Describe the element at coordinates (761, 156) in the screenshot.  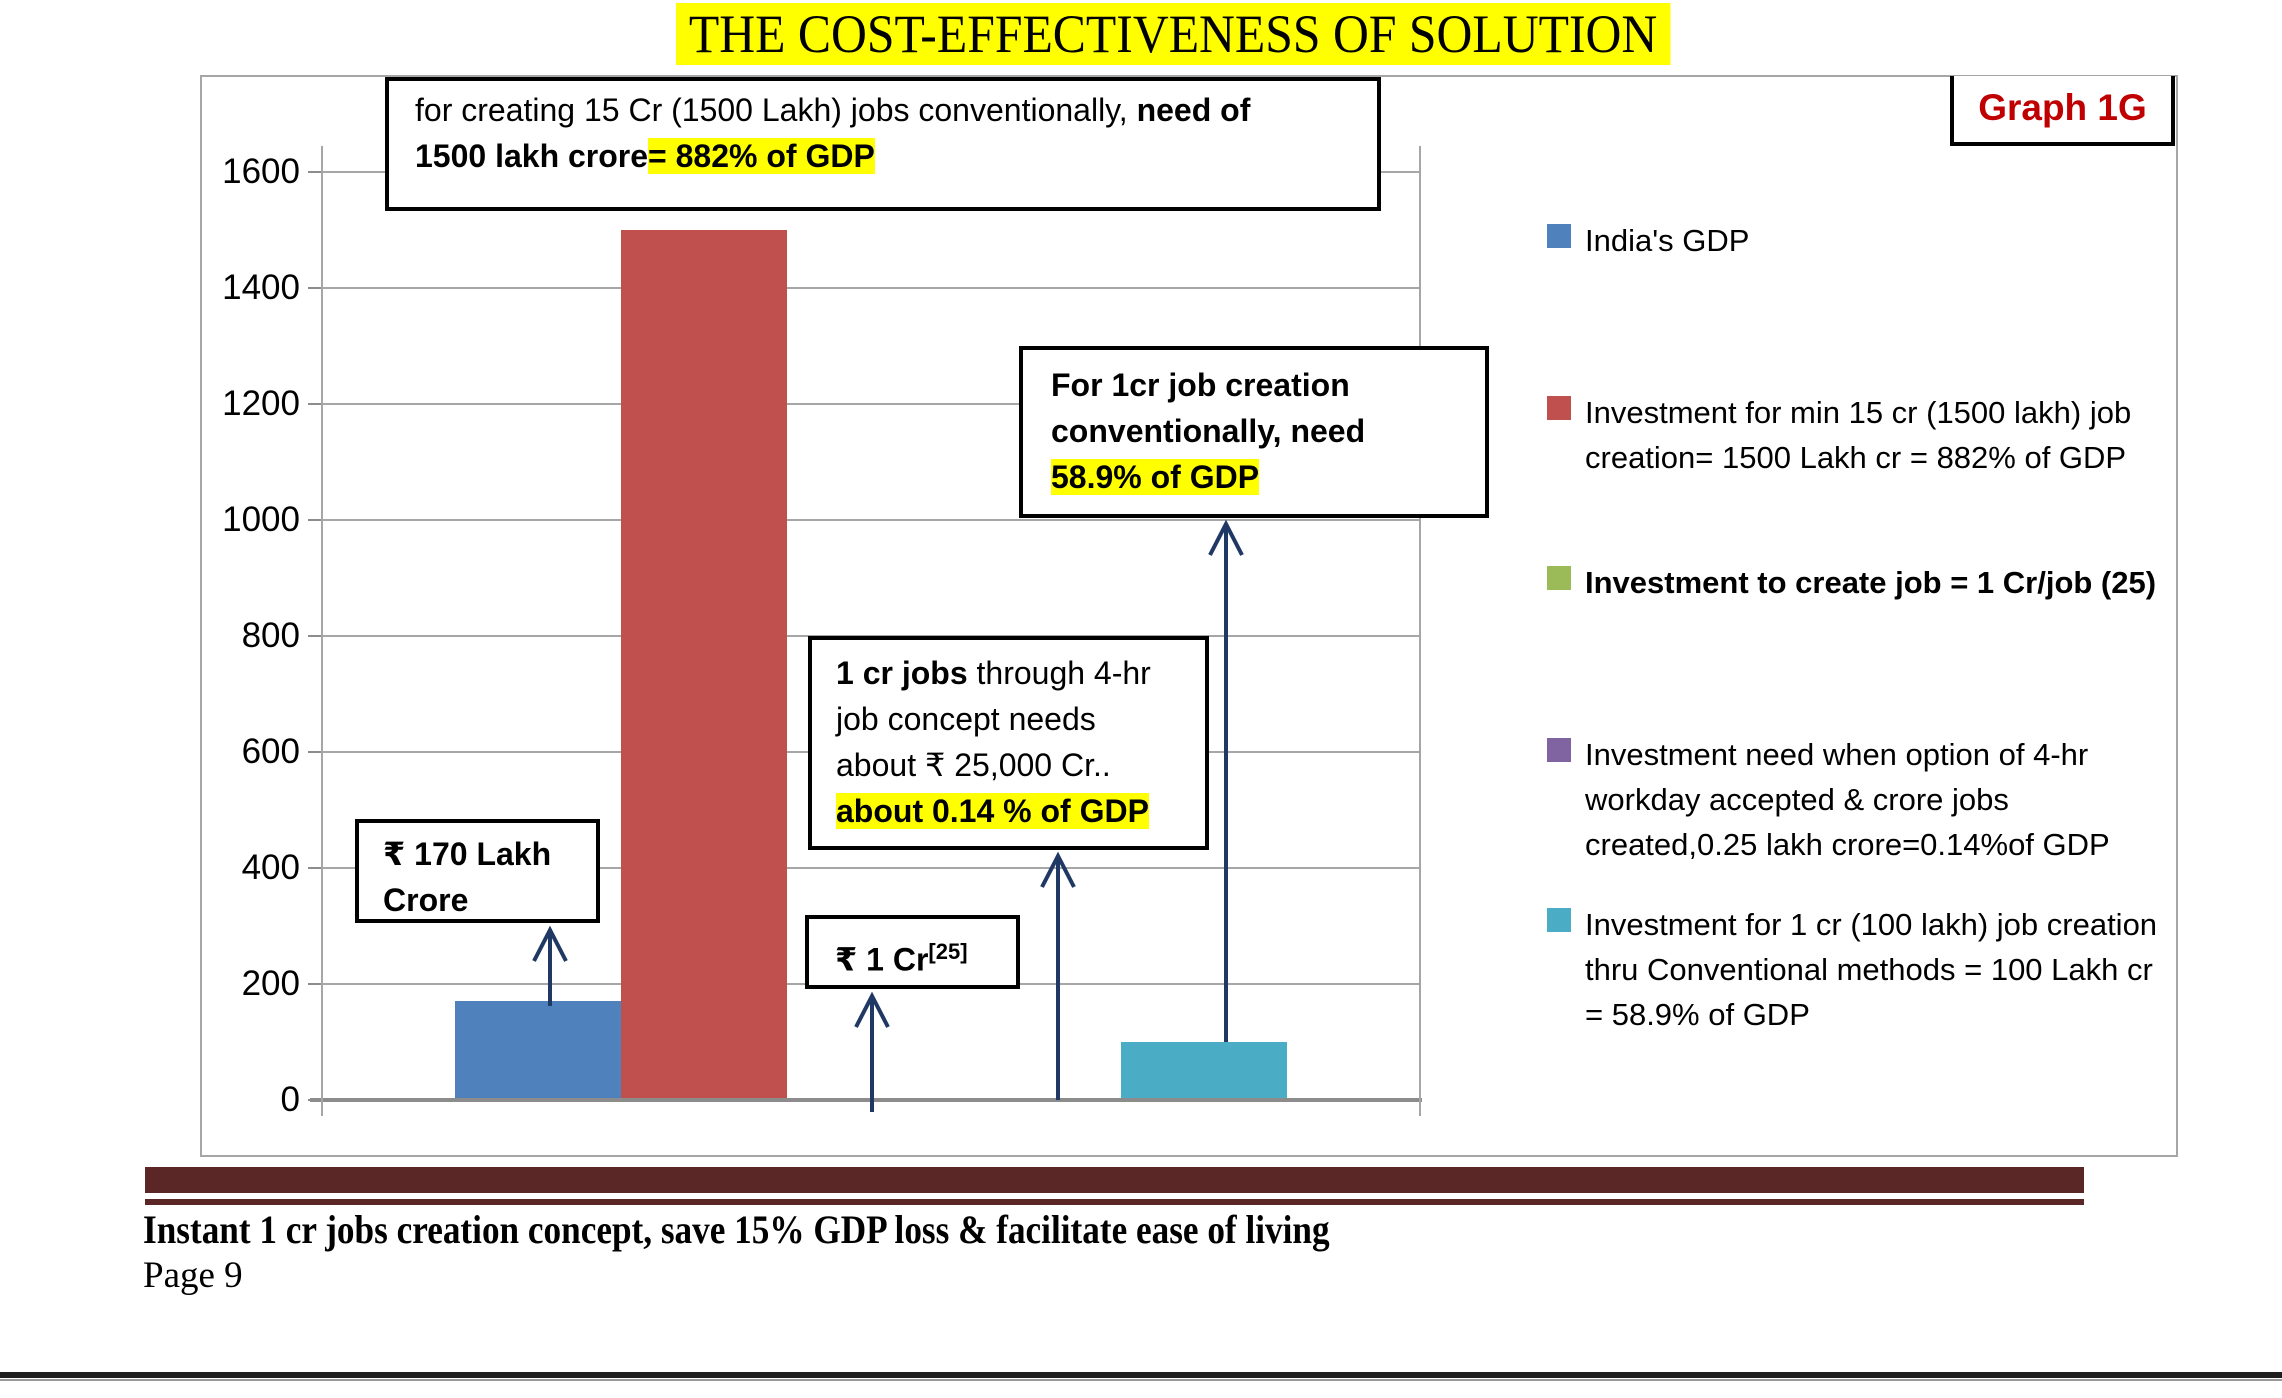
I see `callout-highlight: = 882% of GDP` at that location.